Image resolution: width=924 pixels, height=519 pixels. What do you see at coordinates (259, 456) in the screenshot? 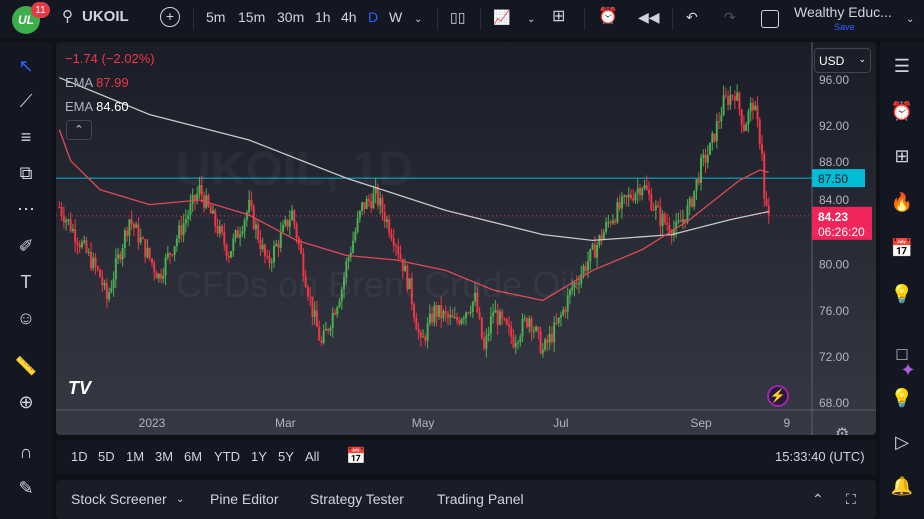
I see `range-1y: 1Y` at bounding box center [259, 456].